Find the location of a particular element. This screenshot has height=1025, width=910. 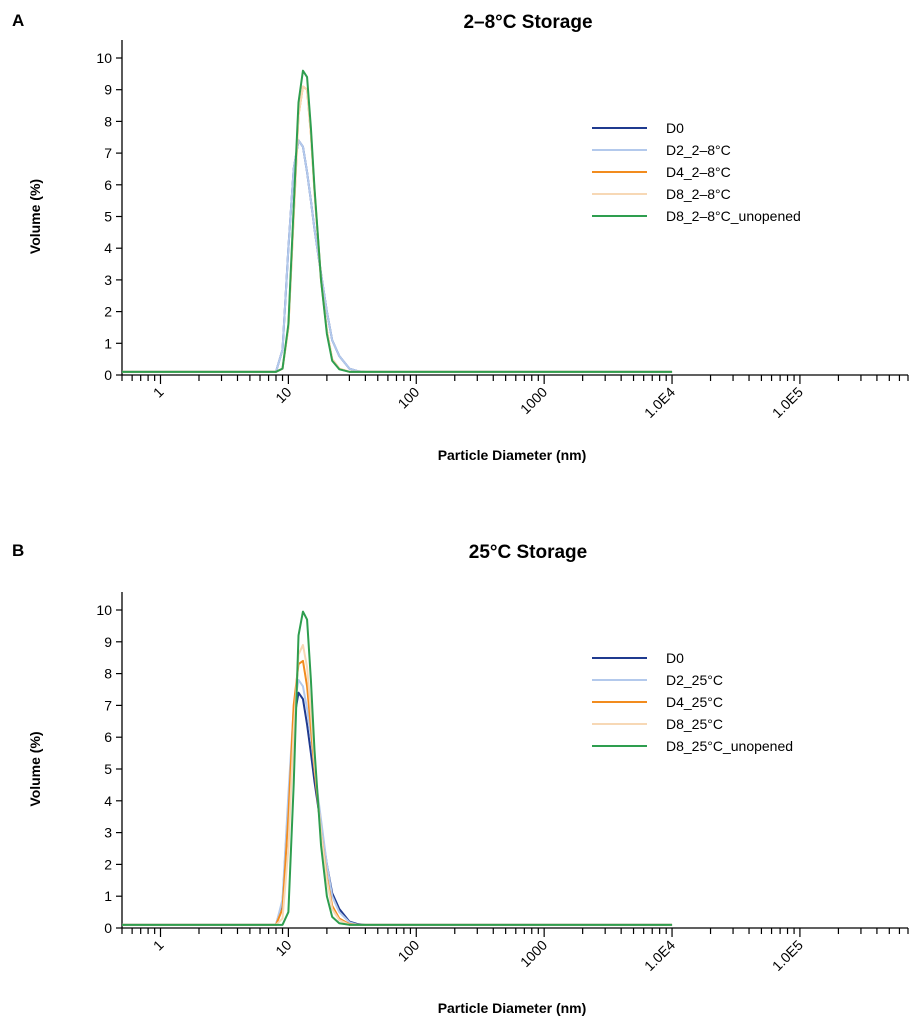

legend-label: D8_2–8°C is located at coordinates (698, 194).